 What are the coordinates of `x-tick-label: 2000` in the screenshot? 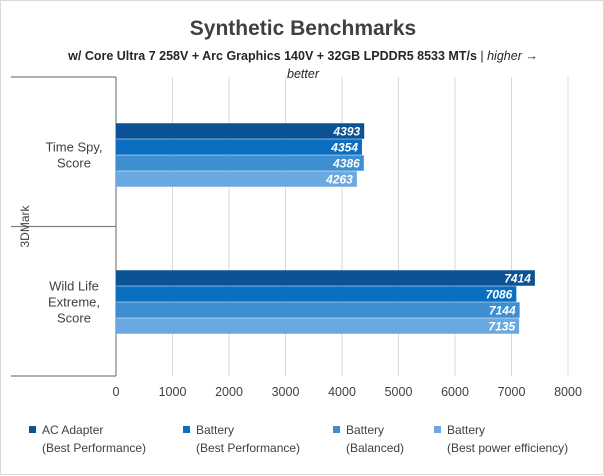 It's located at (229, 392).